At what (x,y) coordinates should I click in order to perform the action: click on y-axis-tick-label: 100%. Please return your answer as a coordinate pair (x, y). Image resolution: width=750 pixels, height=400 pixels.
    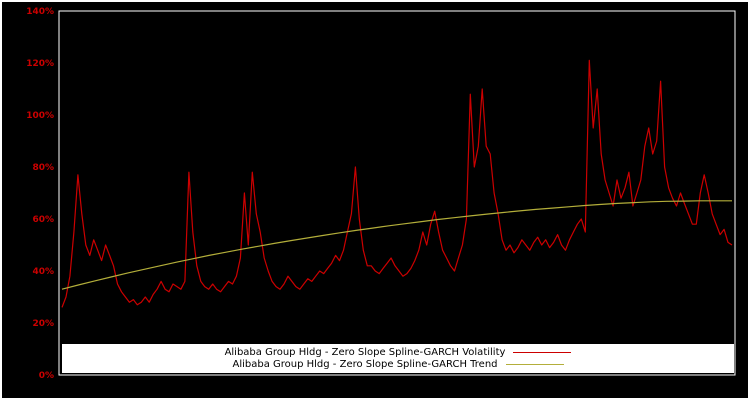
    Looking at the image, I should click on (40, 116).